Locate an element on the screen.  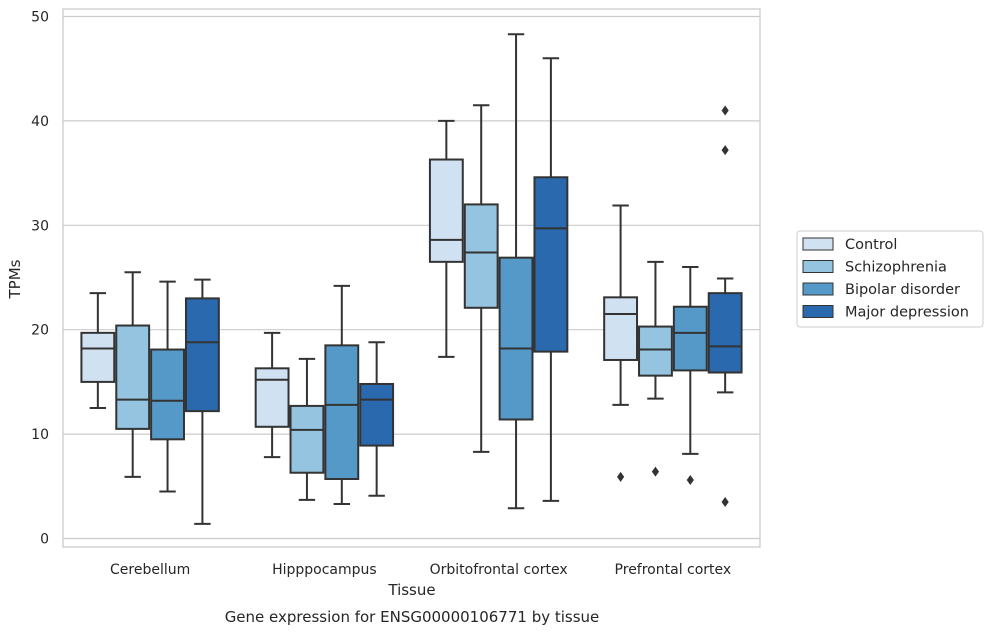
box-cerebellum-schizophrenia is located at coordinates (133, 374).